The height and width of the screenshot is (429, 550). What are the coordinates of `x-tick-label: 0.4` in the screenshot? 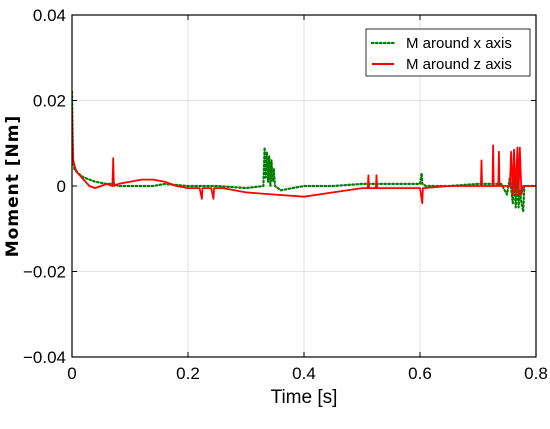 It's located at (304, 373).